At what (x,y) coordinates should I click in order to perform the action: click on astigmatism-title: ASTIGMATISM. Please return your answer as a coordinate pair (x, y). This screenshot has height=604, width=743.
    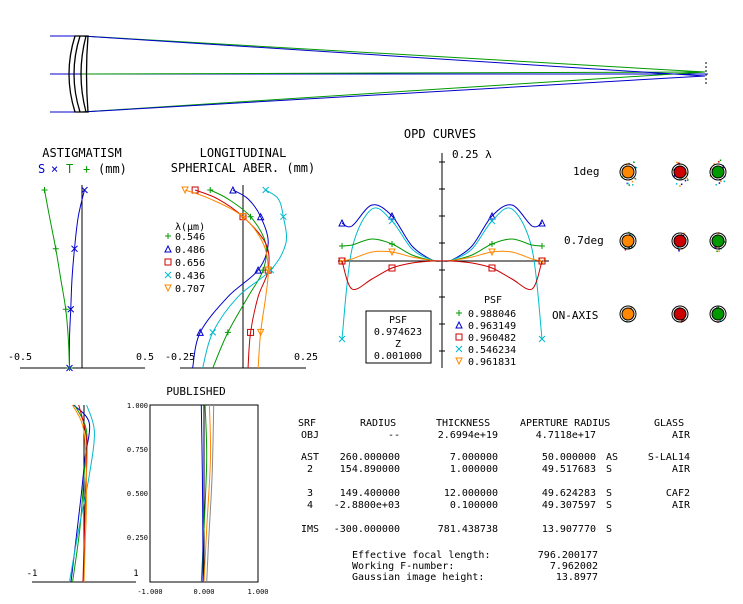
    Looking at the image, I should click on (81, 153).